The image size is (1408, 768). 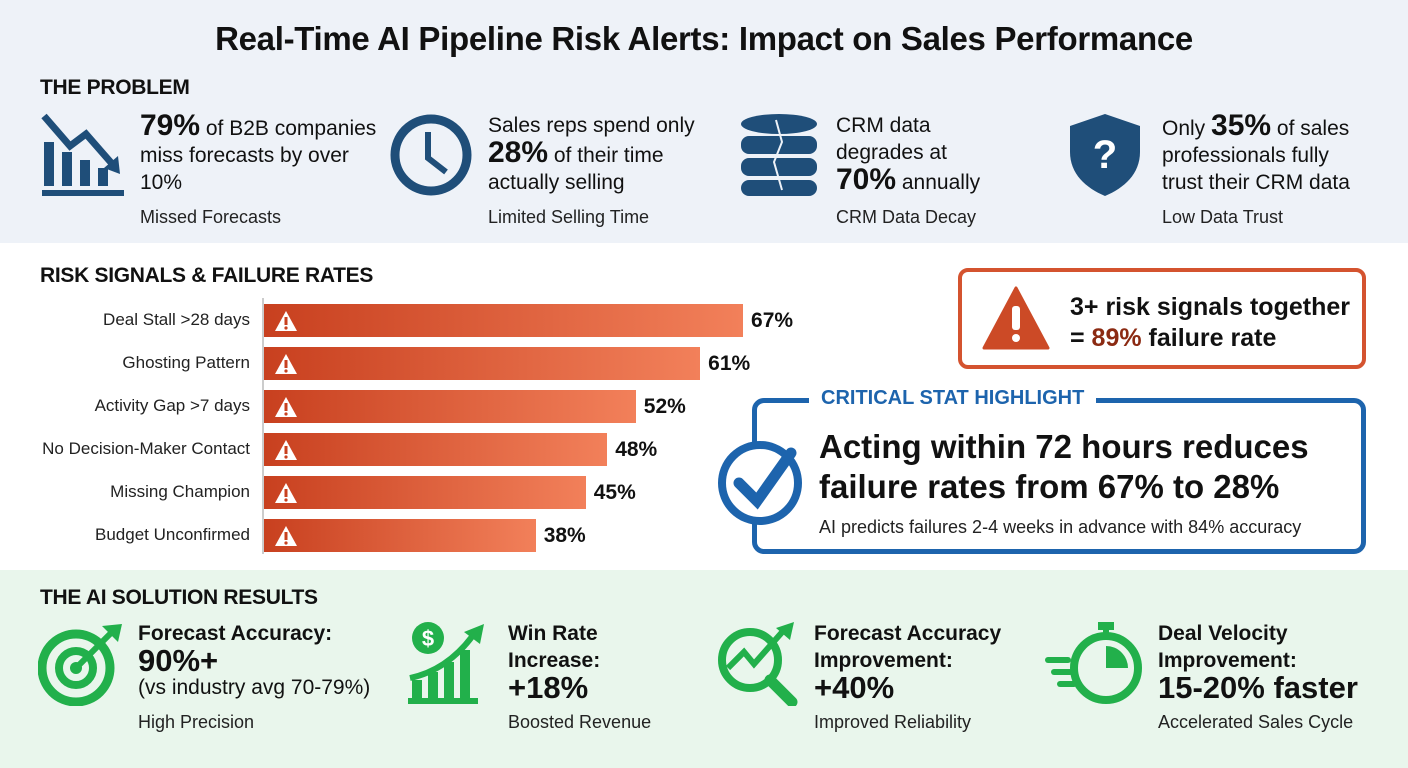 I want to click on result-value: 90%+, so click(x=178, y=660).